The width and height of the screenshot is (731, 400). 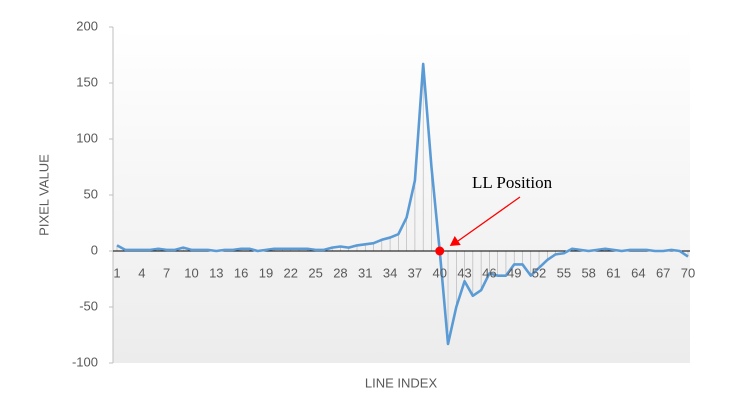 I want to click on x-tick-label: 1, so click(x=116, y=272).